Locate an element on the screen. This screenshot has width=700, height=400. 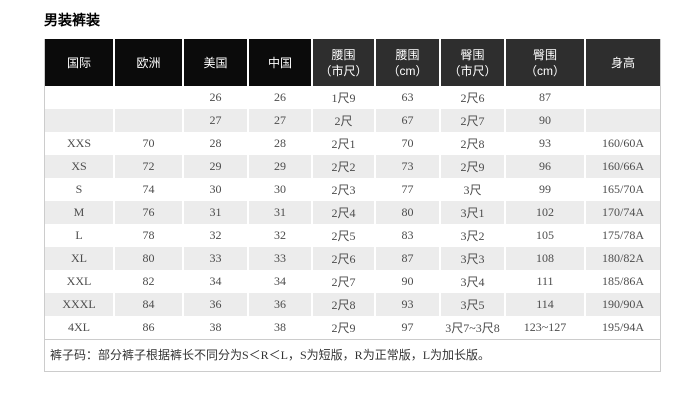
table-cell: XXS is located at coordinates (78, 143).